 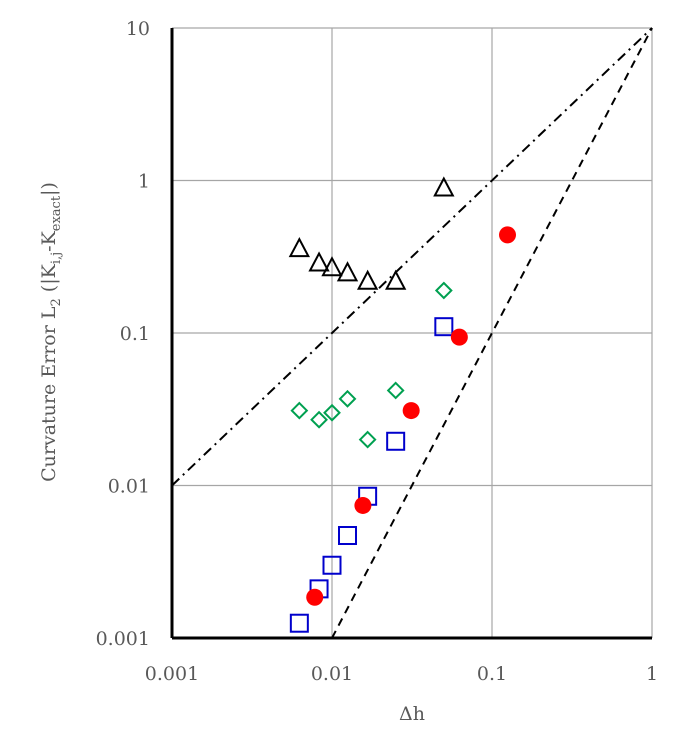 What do you see at coordinates (144, 182) in the screenshot?
I see `y-tick-label: 1` at bounding box center [144, 182].